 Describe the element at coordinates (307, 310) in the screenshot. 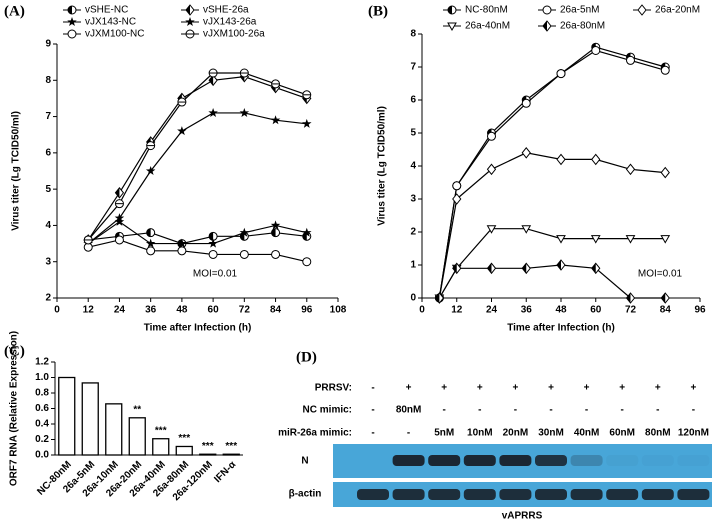

I see `x-tick-label: 96` at that location.